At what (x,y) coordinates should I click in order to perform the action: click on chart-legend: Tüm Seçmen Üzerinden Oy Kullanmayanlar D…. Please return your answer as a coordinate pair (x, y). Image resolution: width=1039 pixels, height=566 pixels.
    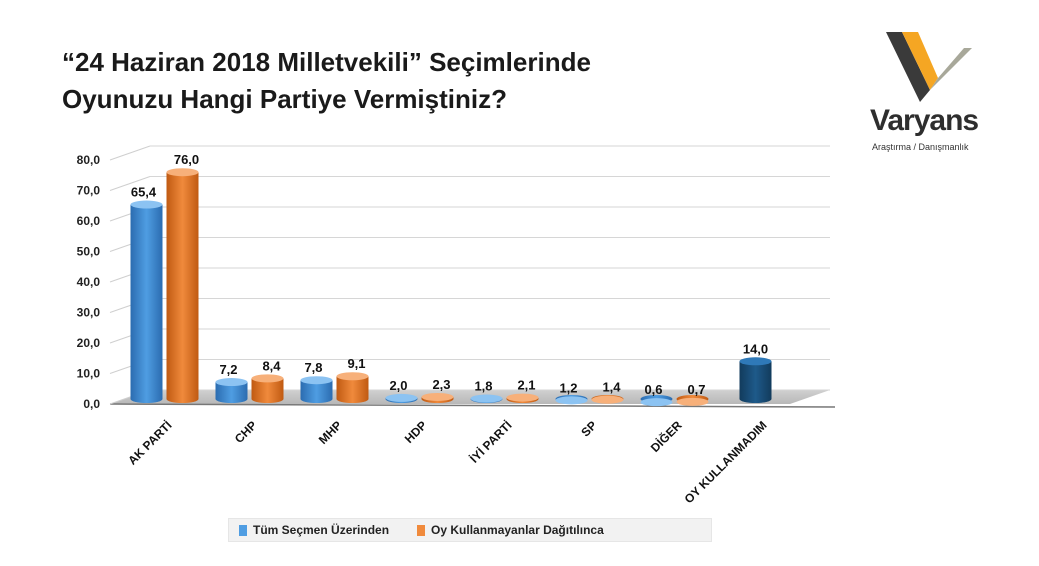
    Looking at the image, I should click on (470, 530).